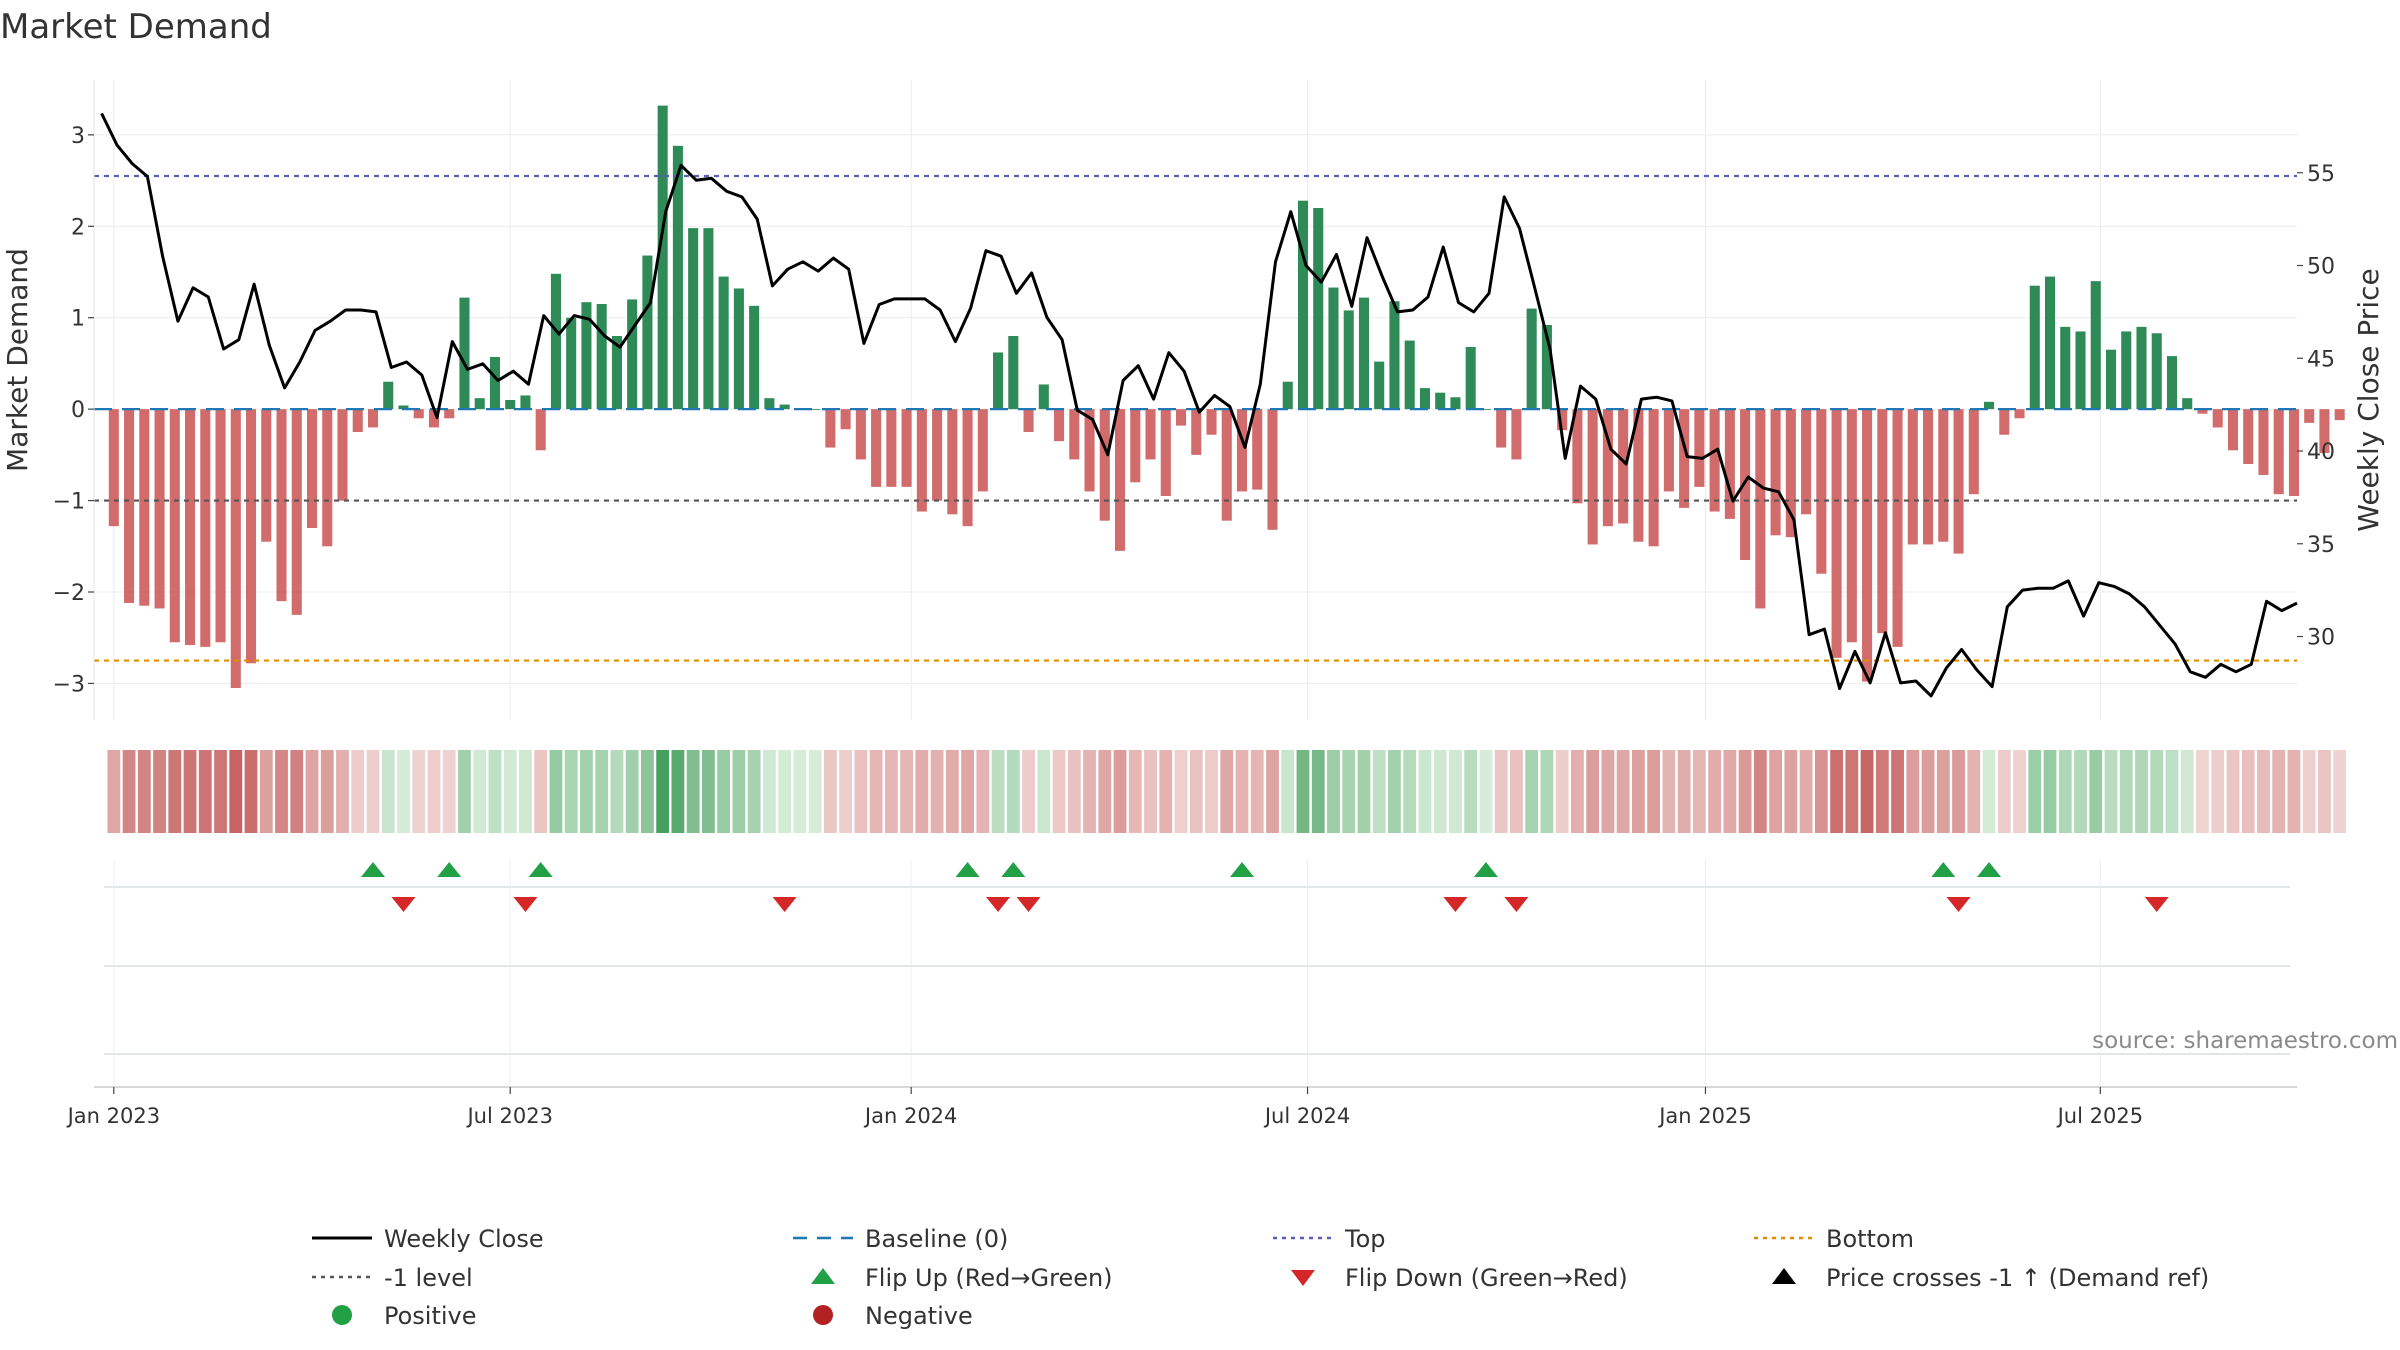 Image resolution: width=2400 pixels, height=1350 pixels. Describe the element at coordinates (1485, 869) in the screenshot. I see `flip-up-marker` at that location.